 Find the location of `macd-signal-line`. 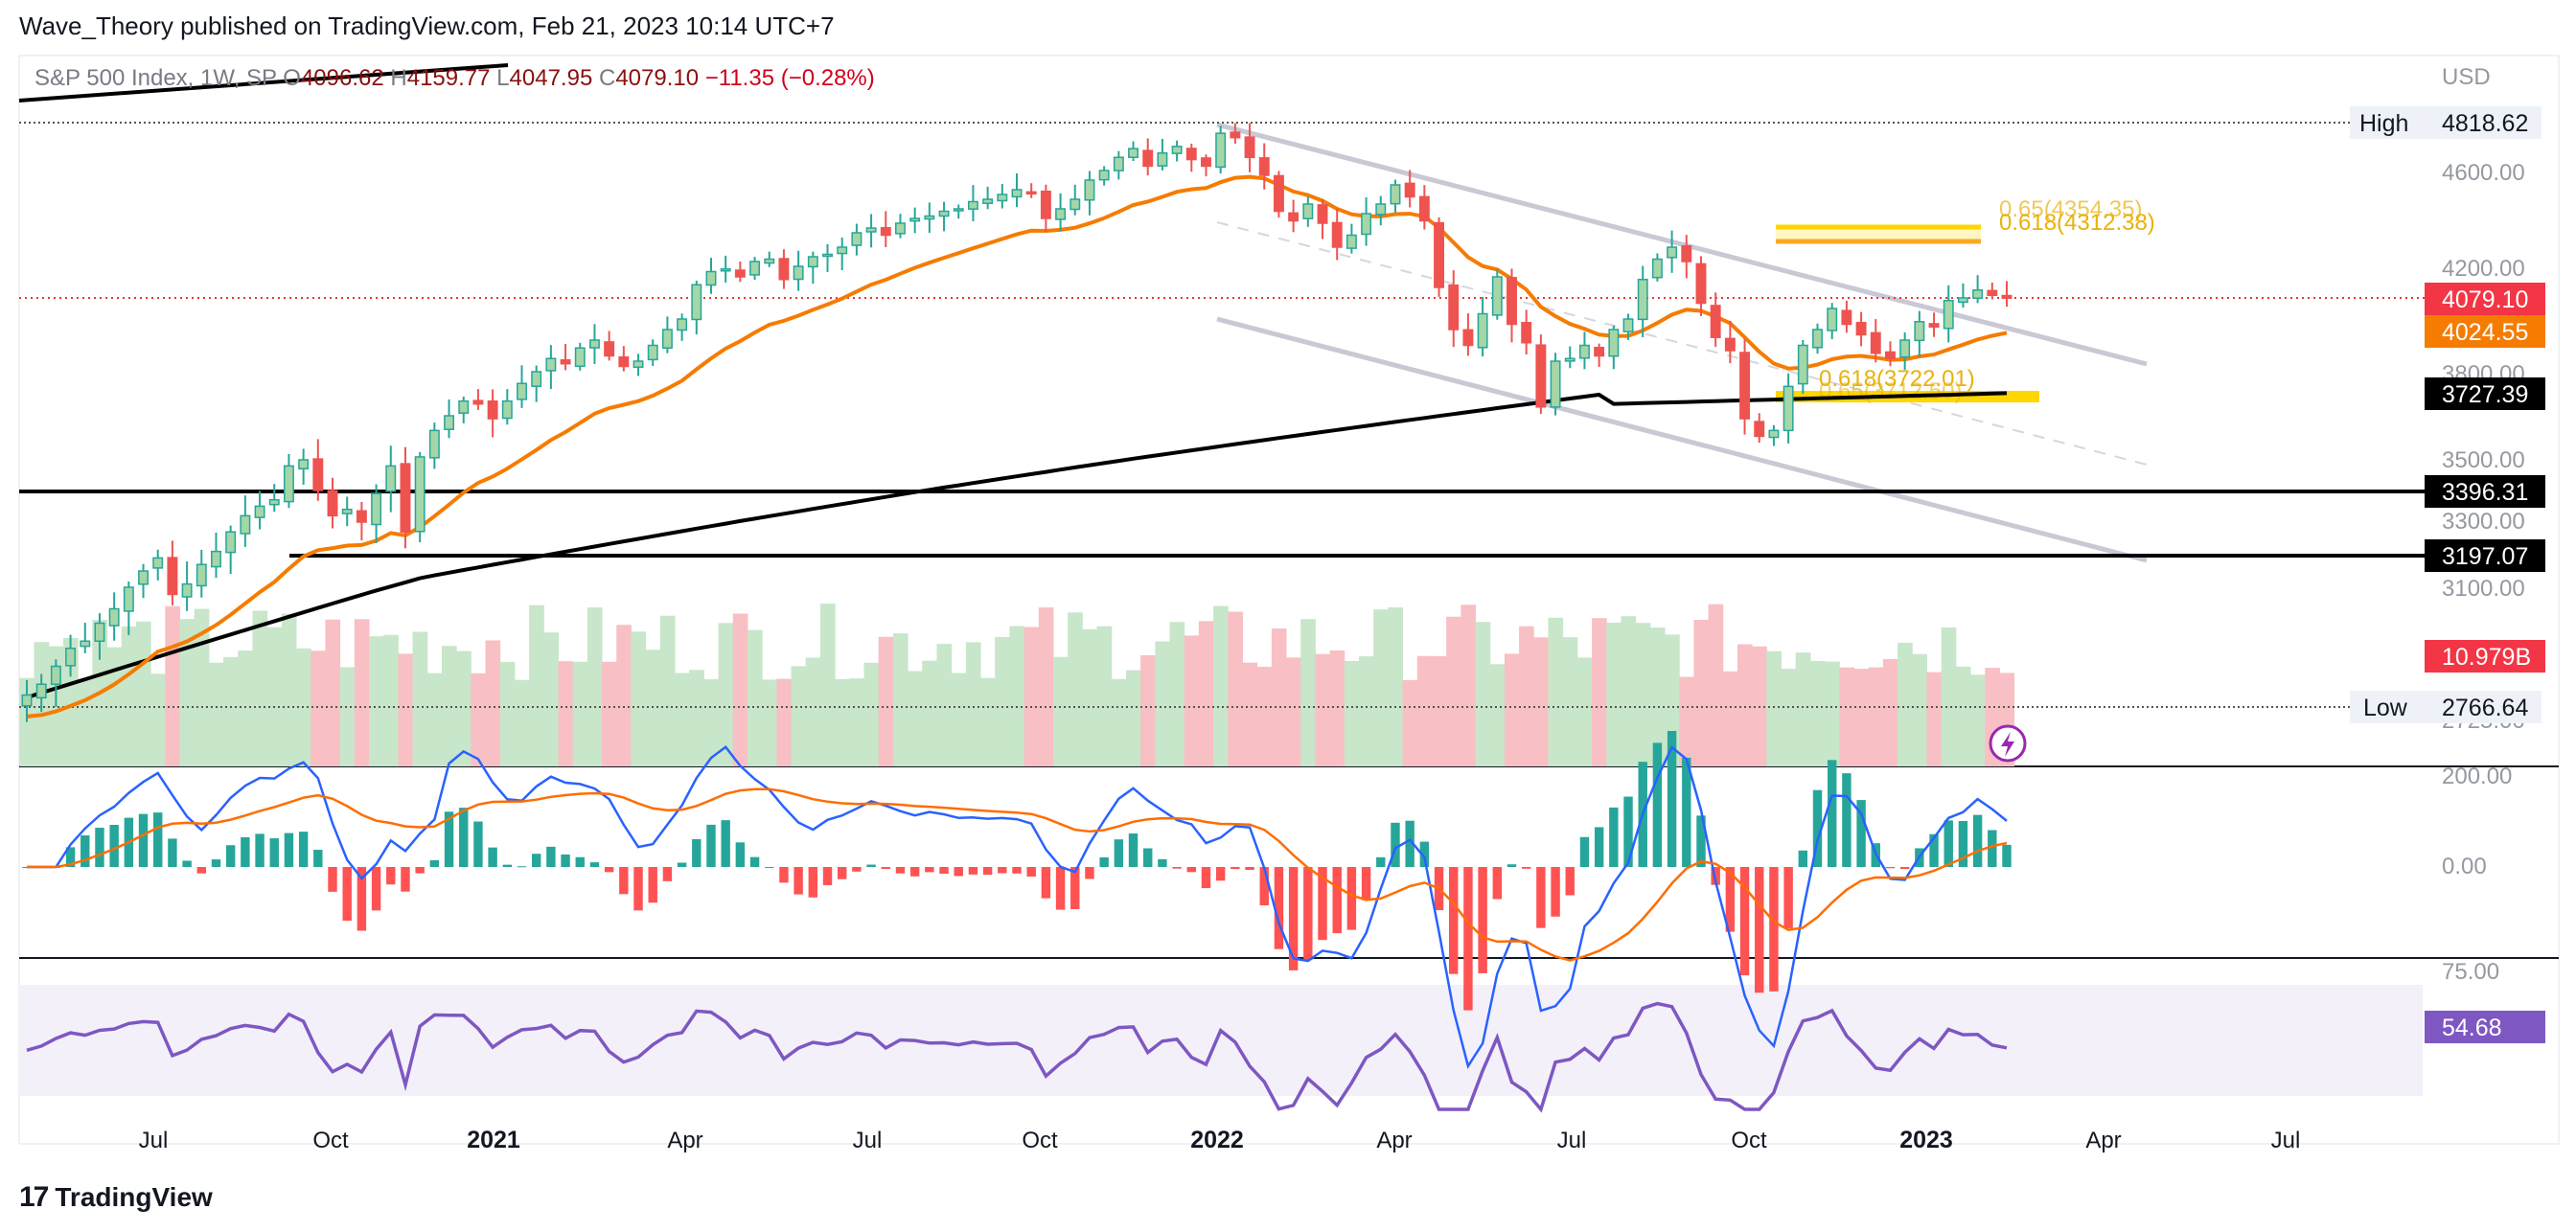

macd-signal-line is located at coordinates (1017, 874).